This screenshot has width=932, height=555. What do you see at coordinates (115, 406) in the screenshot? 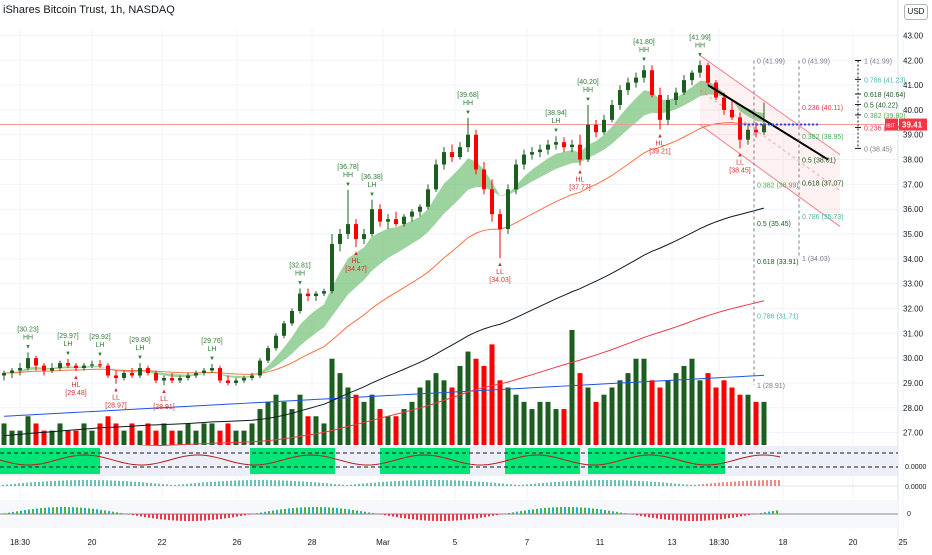
I see `swing-label-price: [28.97]` at bounding box center [115, 406].